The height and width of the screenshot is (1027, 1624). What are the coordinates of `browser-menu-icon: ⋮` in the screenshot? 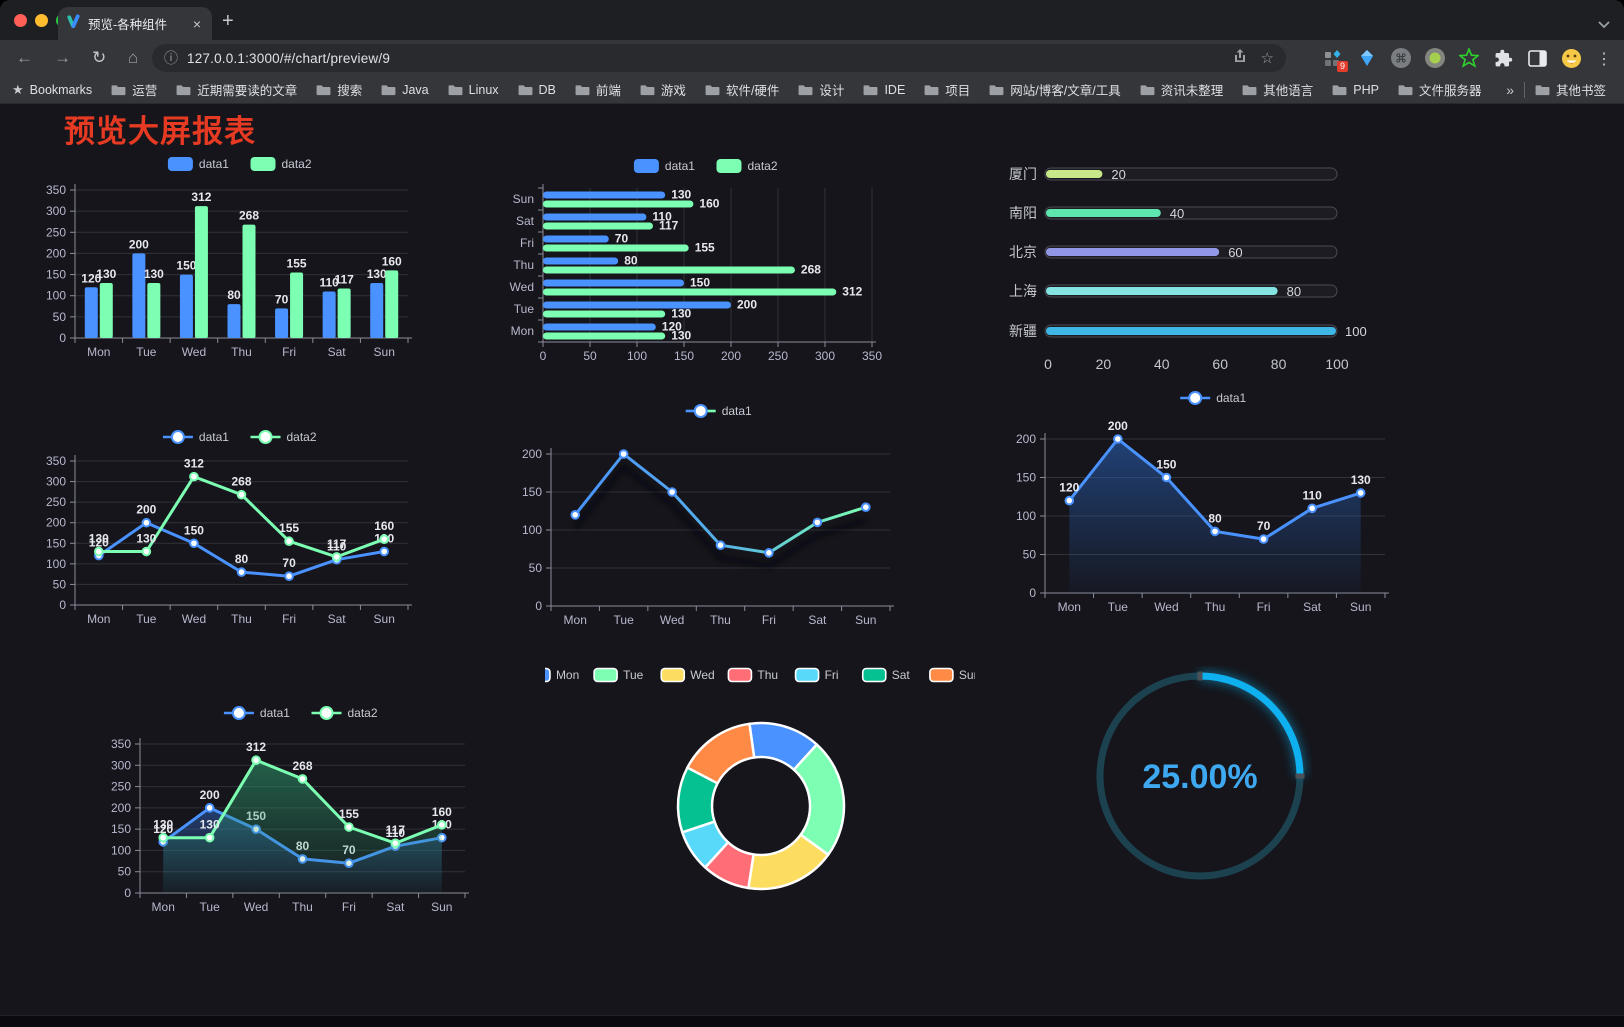 It's located at (1604, 59).